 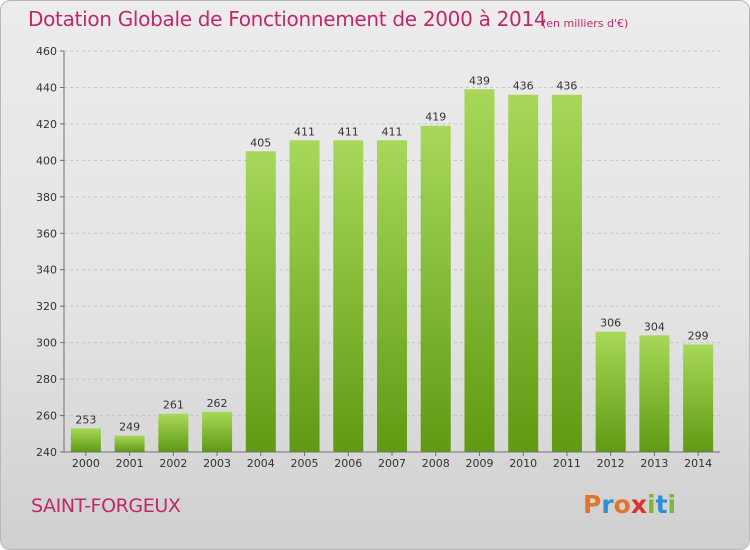 I want to click on logo-letter: r, so click(x=607, y=504).